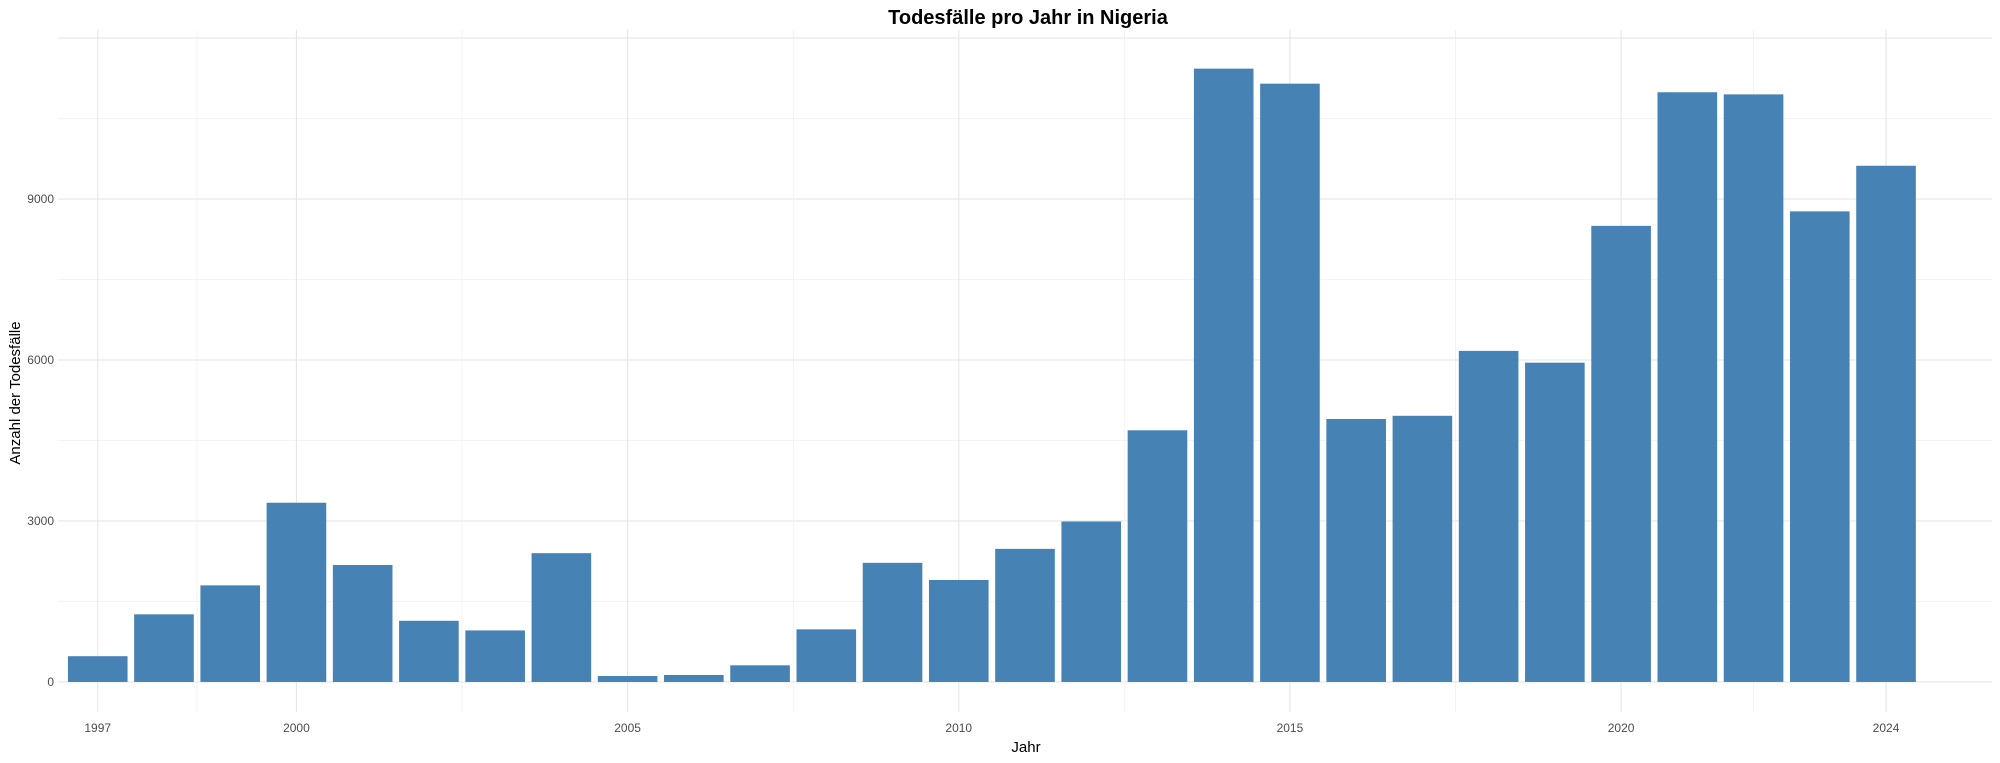 Image resolution: width=2000 pixels, height=763 pixels. I want to click on x-tick-label: 2005, so click(627, 728).